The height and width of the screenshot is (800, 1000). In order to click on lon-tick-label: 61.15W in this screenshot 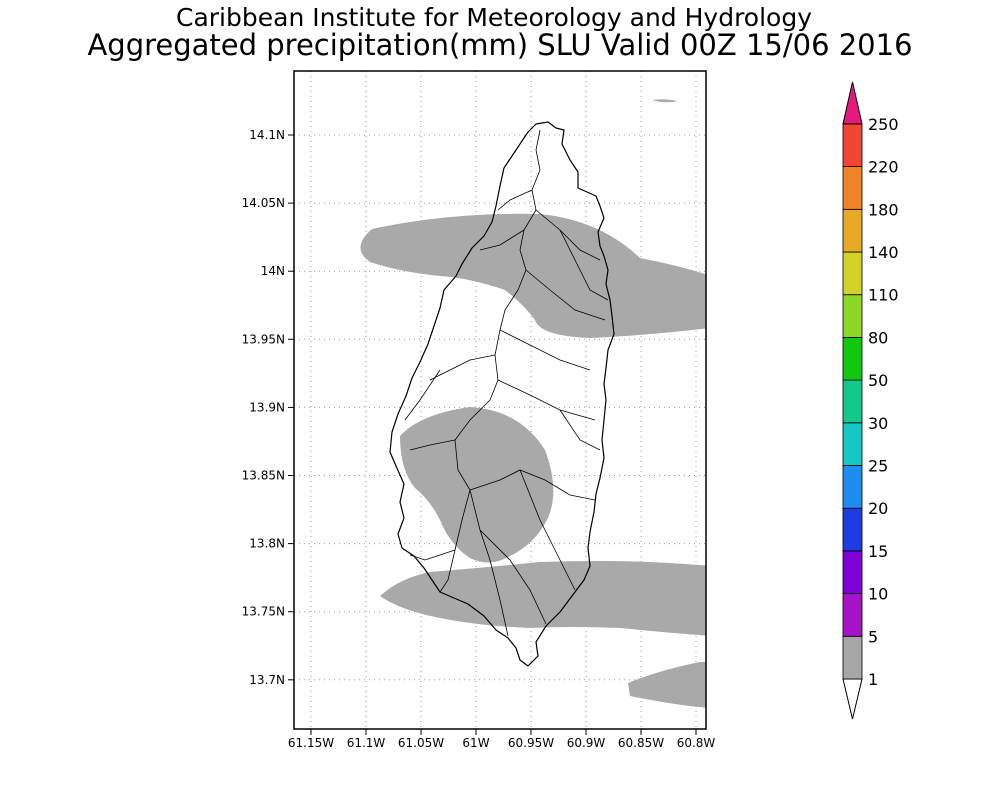, I will do `click(311, 743)`.